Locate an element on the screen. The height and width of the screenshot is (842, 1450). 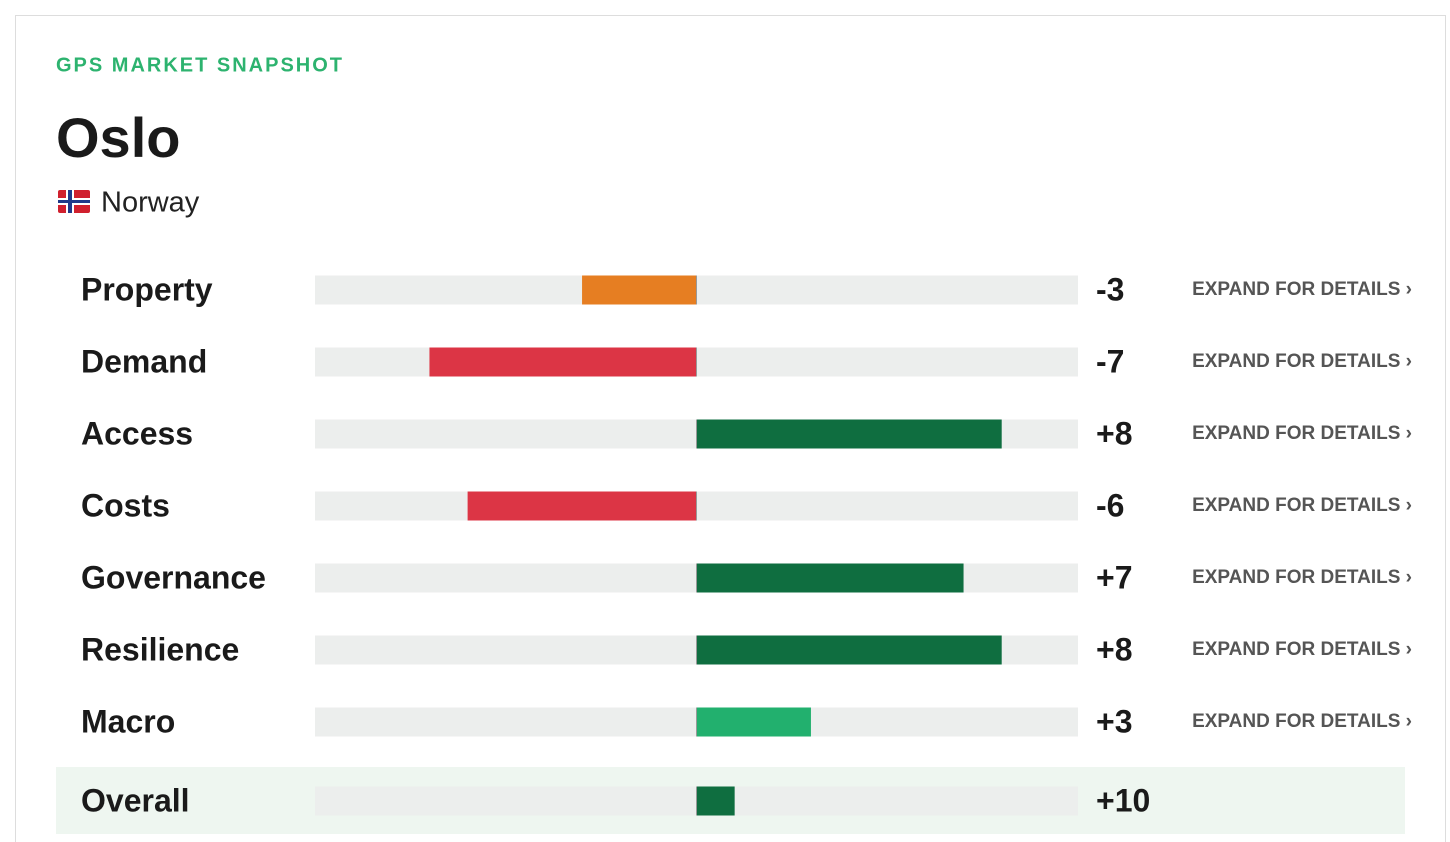
row-label: Macro is located at coordinates (128, 721).